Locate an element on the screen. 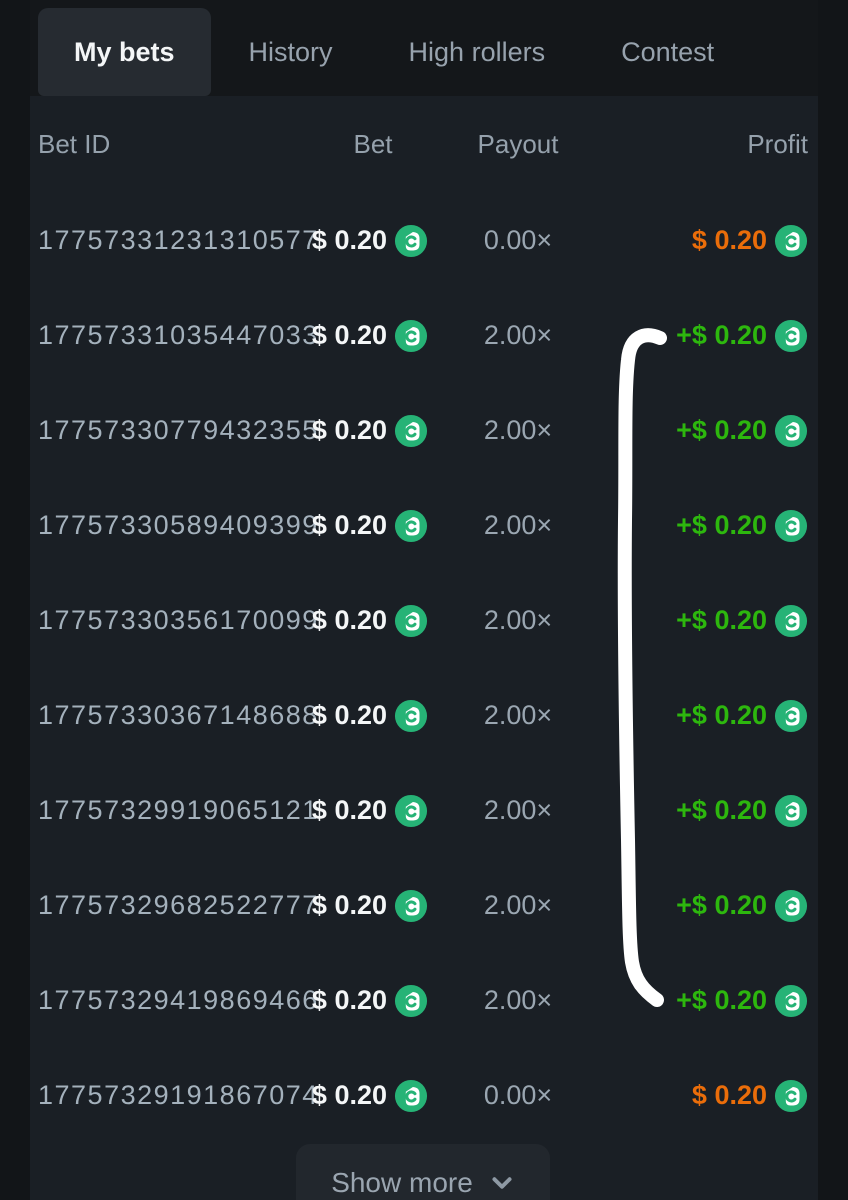 This screenshot has width=848, height=1200. tab-history: History is located at coordinates (291, 52).